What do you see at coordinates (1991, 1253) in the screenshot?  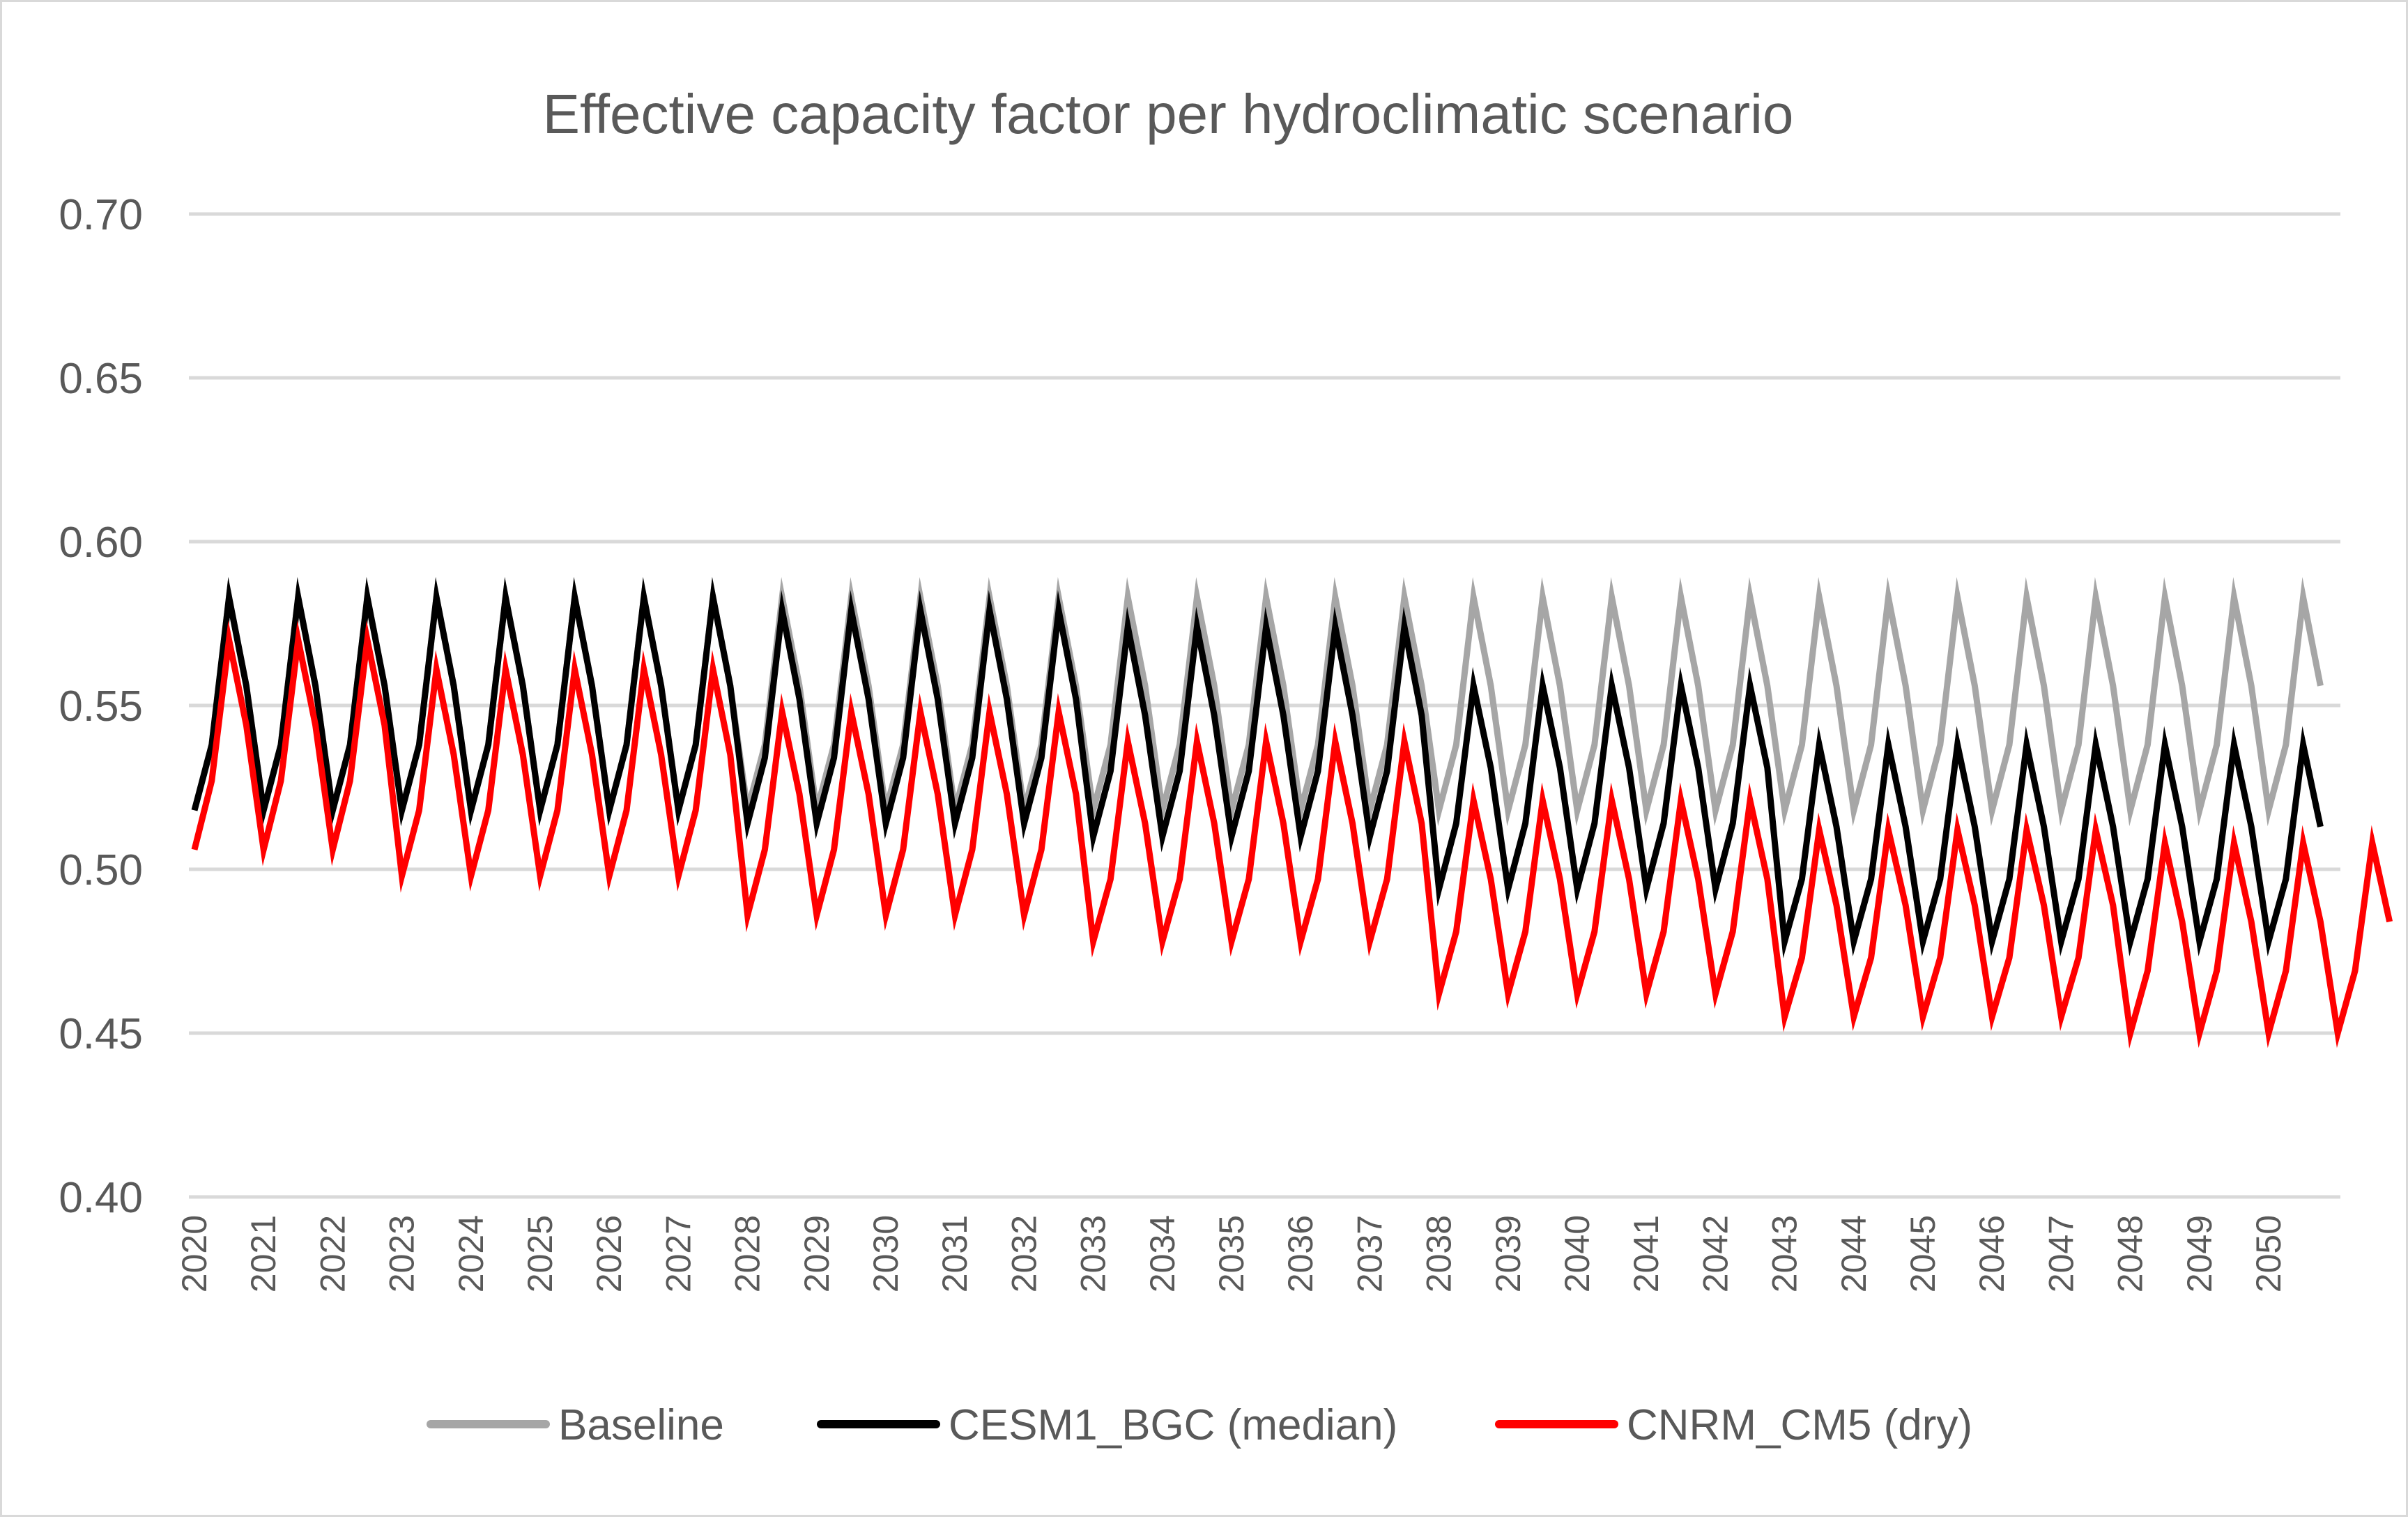 I see `x-tick-label: 2046` at bounding box center [1991, 1253].